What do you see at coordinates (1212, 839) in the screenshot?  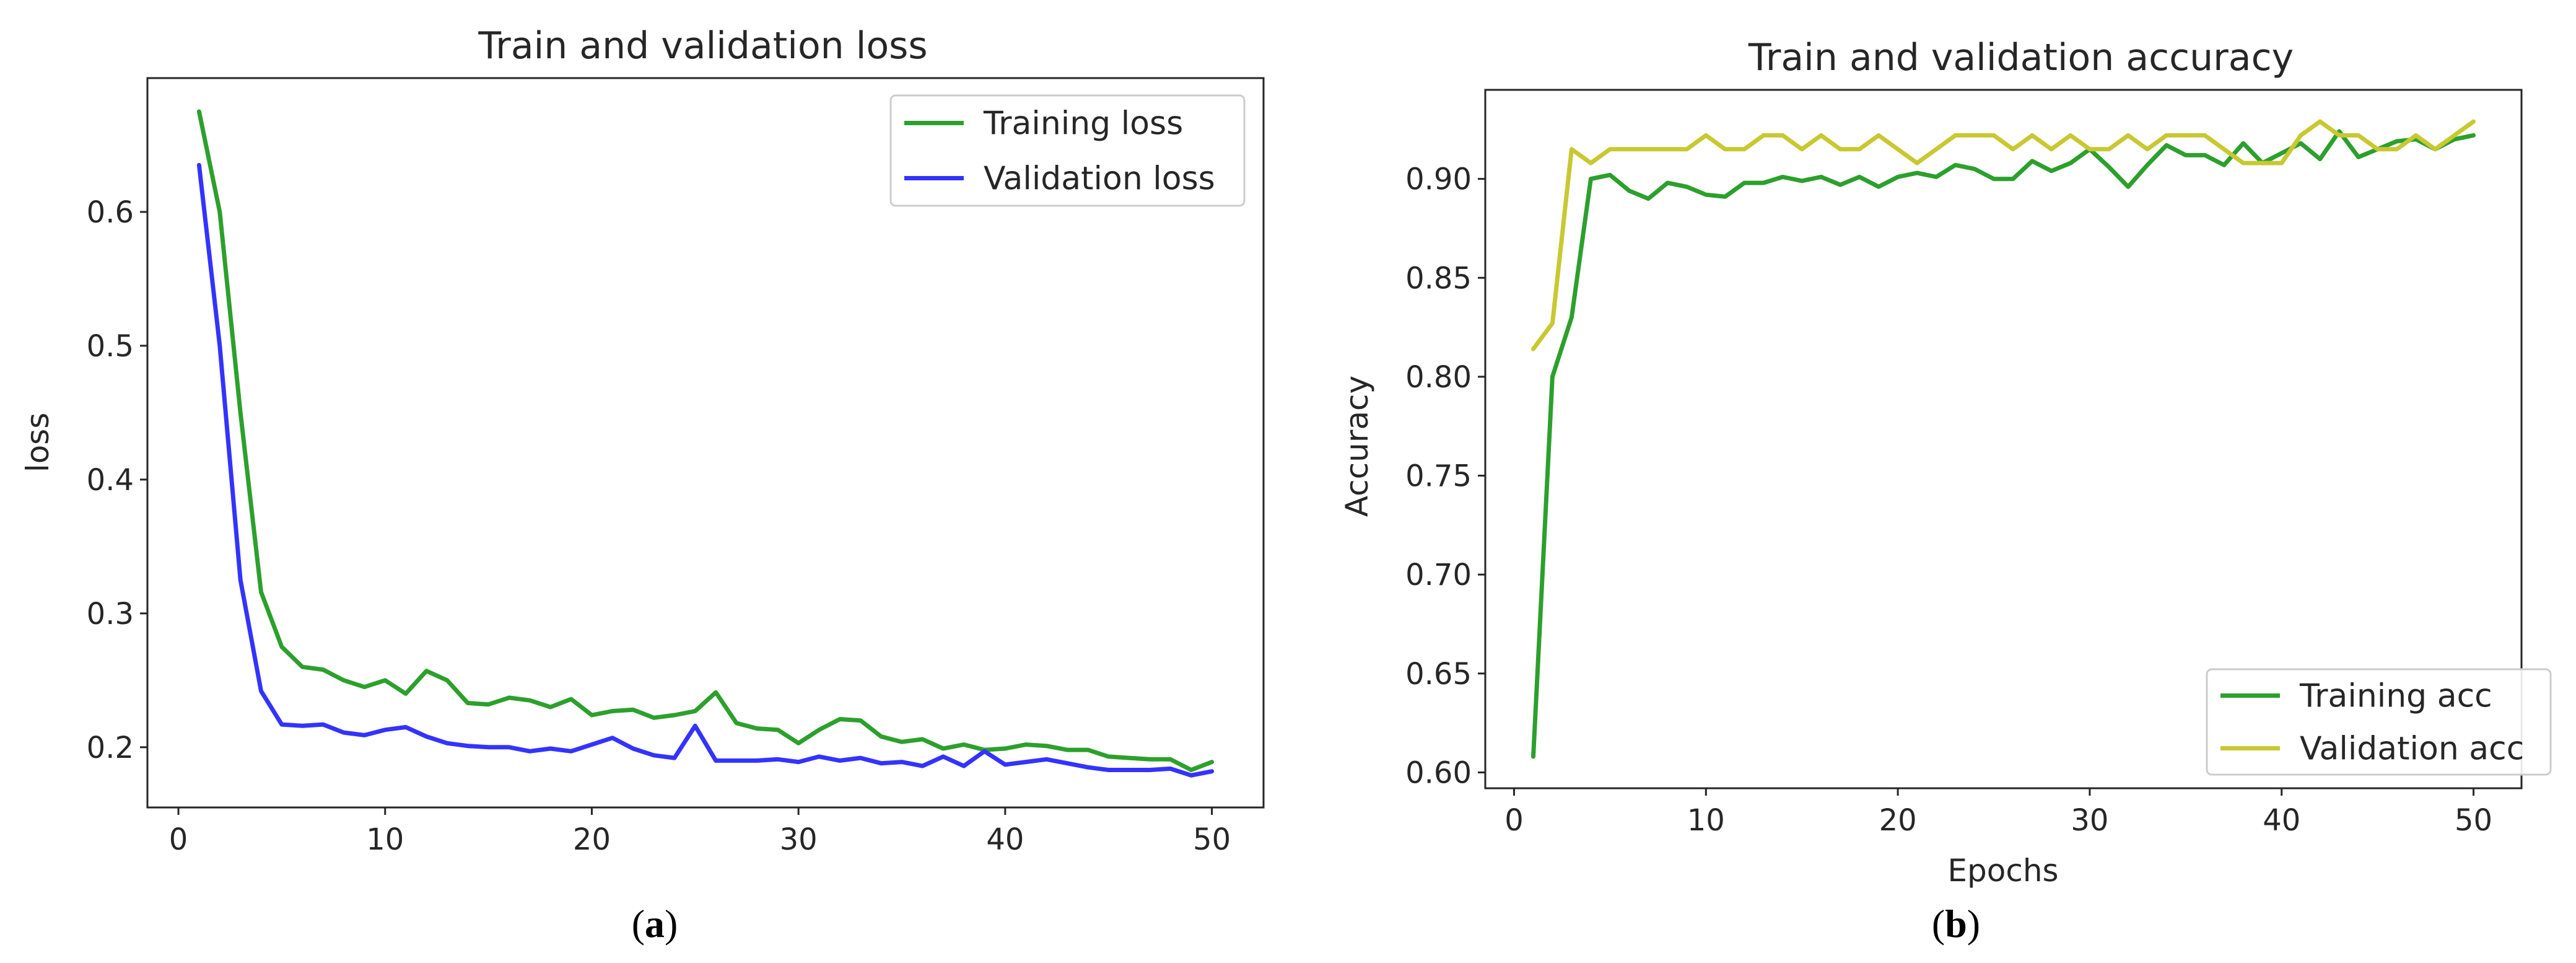 I see `loss-x-tick-label: 50` at bounding box center [1212, 839].